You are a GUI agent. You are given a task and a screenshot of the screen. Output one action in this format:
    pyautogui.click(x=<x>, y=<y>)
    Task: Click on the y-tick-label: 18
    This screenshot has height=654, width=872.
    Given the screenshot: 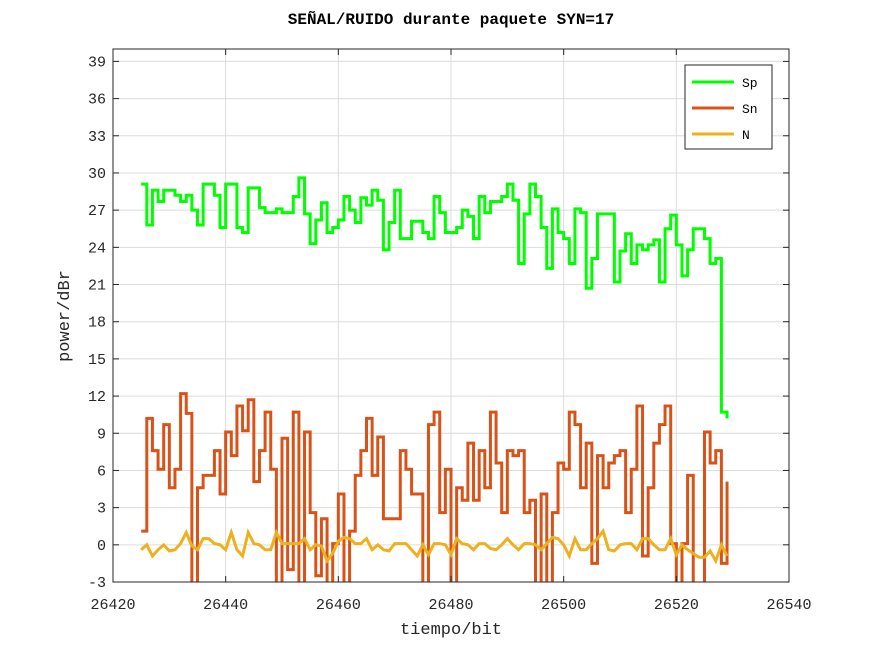 What is the action you would take?
    pyautogui.click(x=97, y=323)
    